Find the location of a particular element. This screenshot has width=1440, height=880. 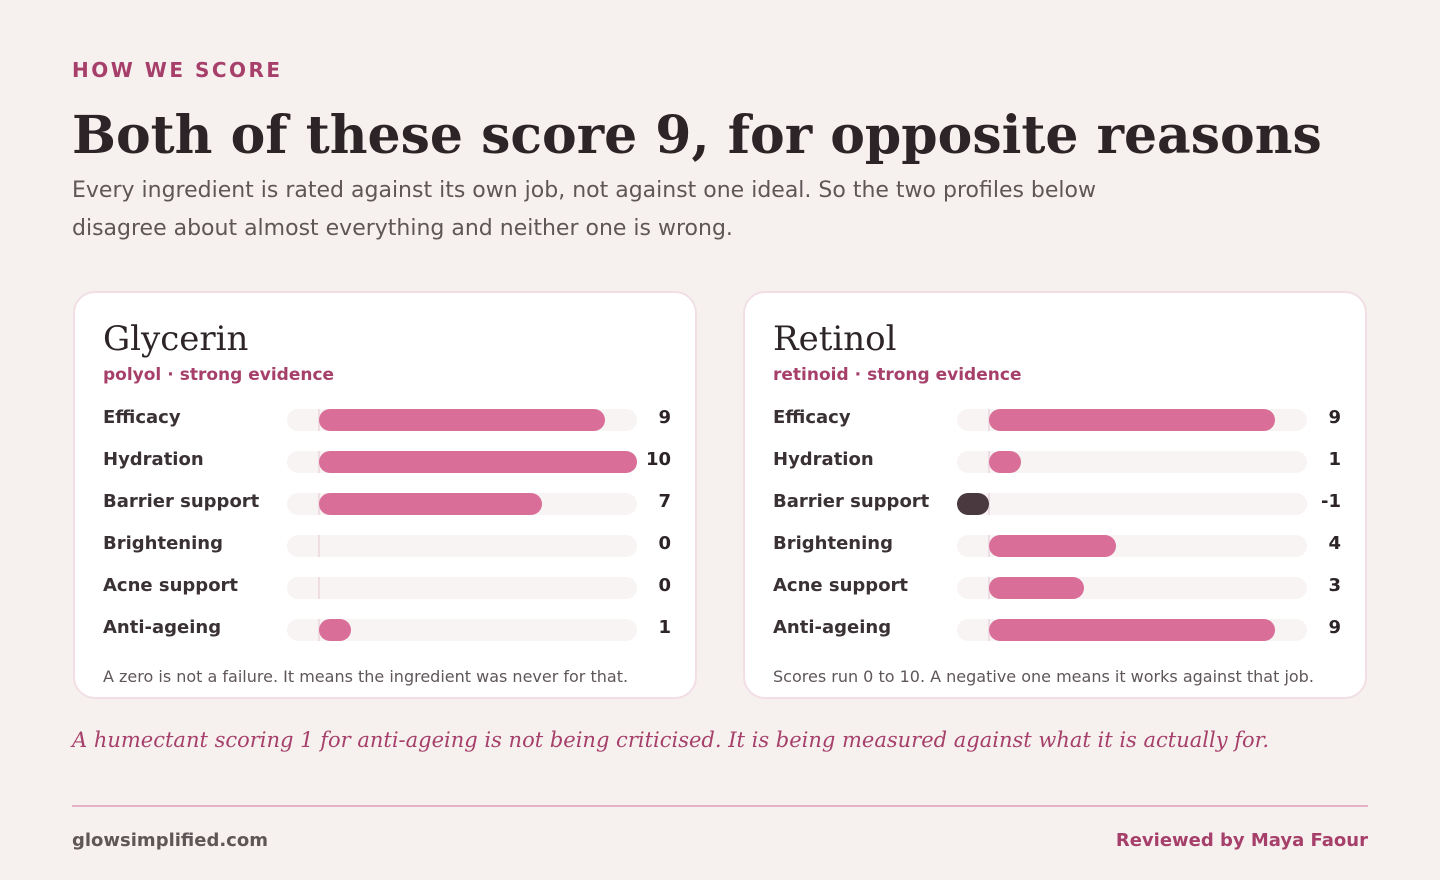

score-row: Barrier support -1 is located at coordinates (1057, 504).